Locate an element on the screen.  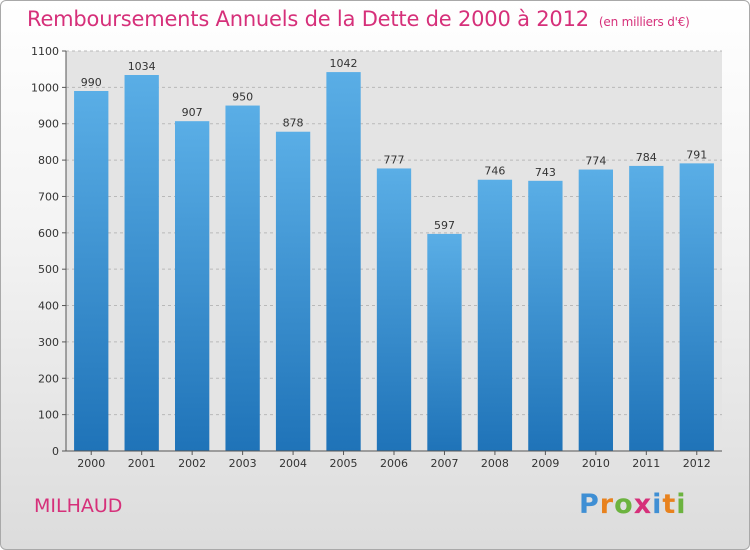
y-tick-label: 100 is located at coordinates (48, 415).